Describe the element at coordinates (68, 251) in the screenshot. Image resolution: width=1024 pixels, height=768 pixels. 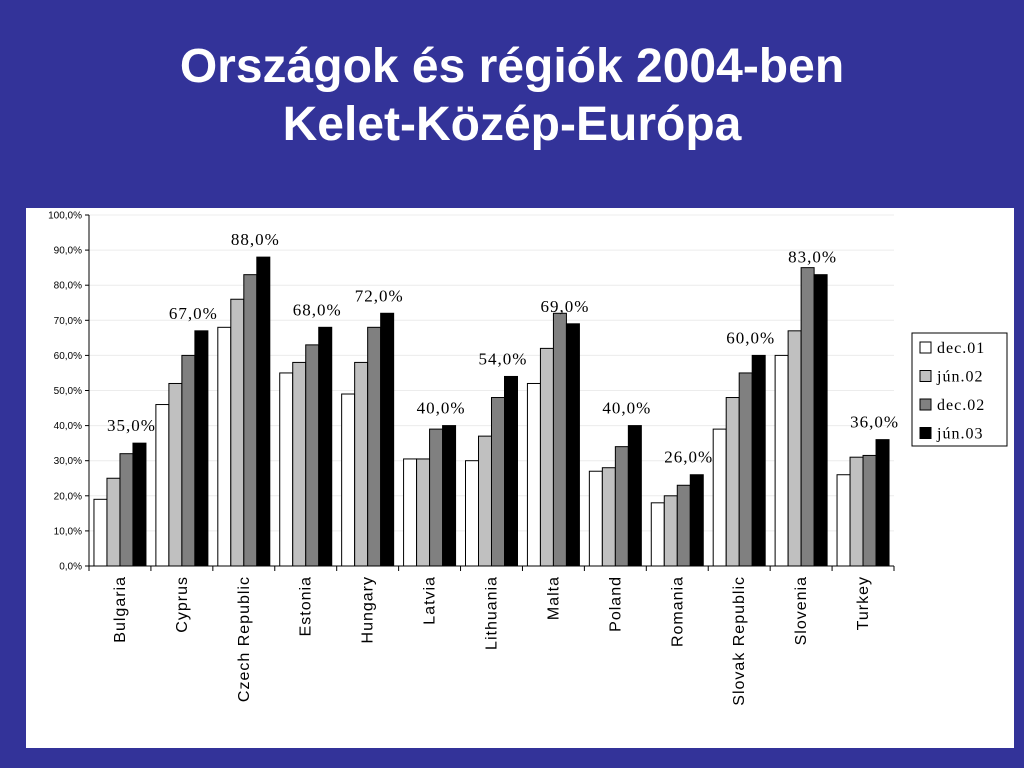
I see `y-tick-label: 90,0%` at that location.